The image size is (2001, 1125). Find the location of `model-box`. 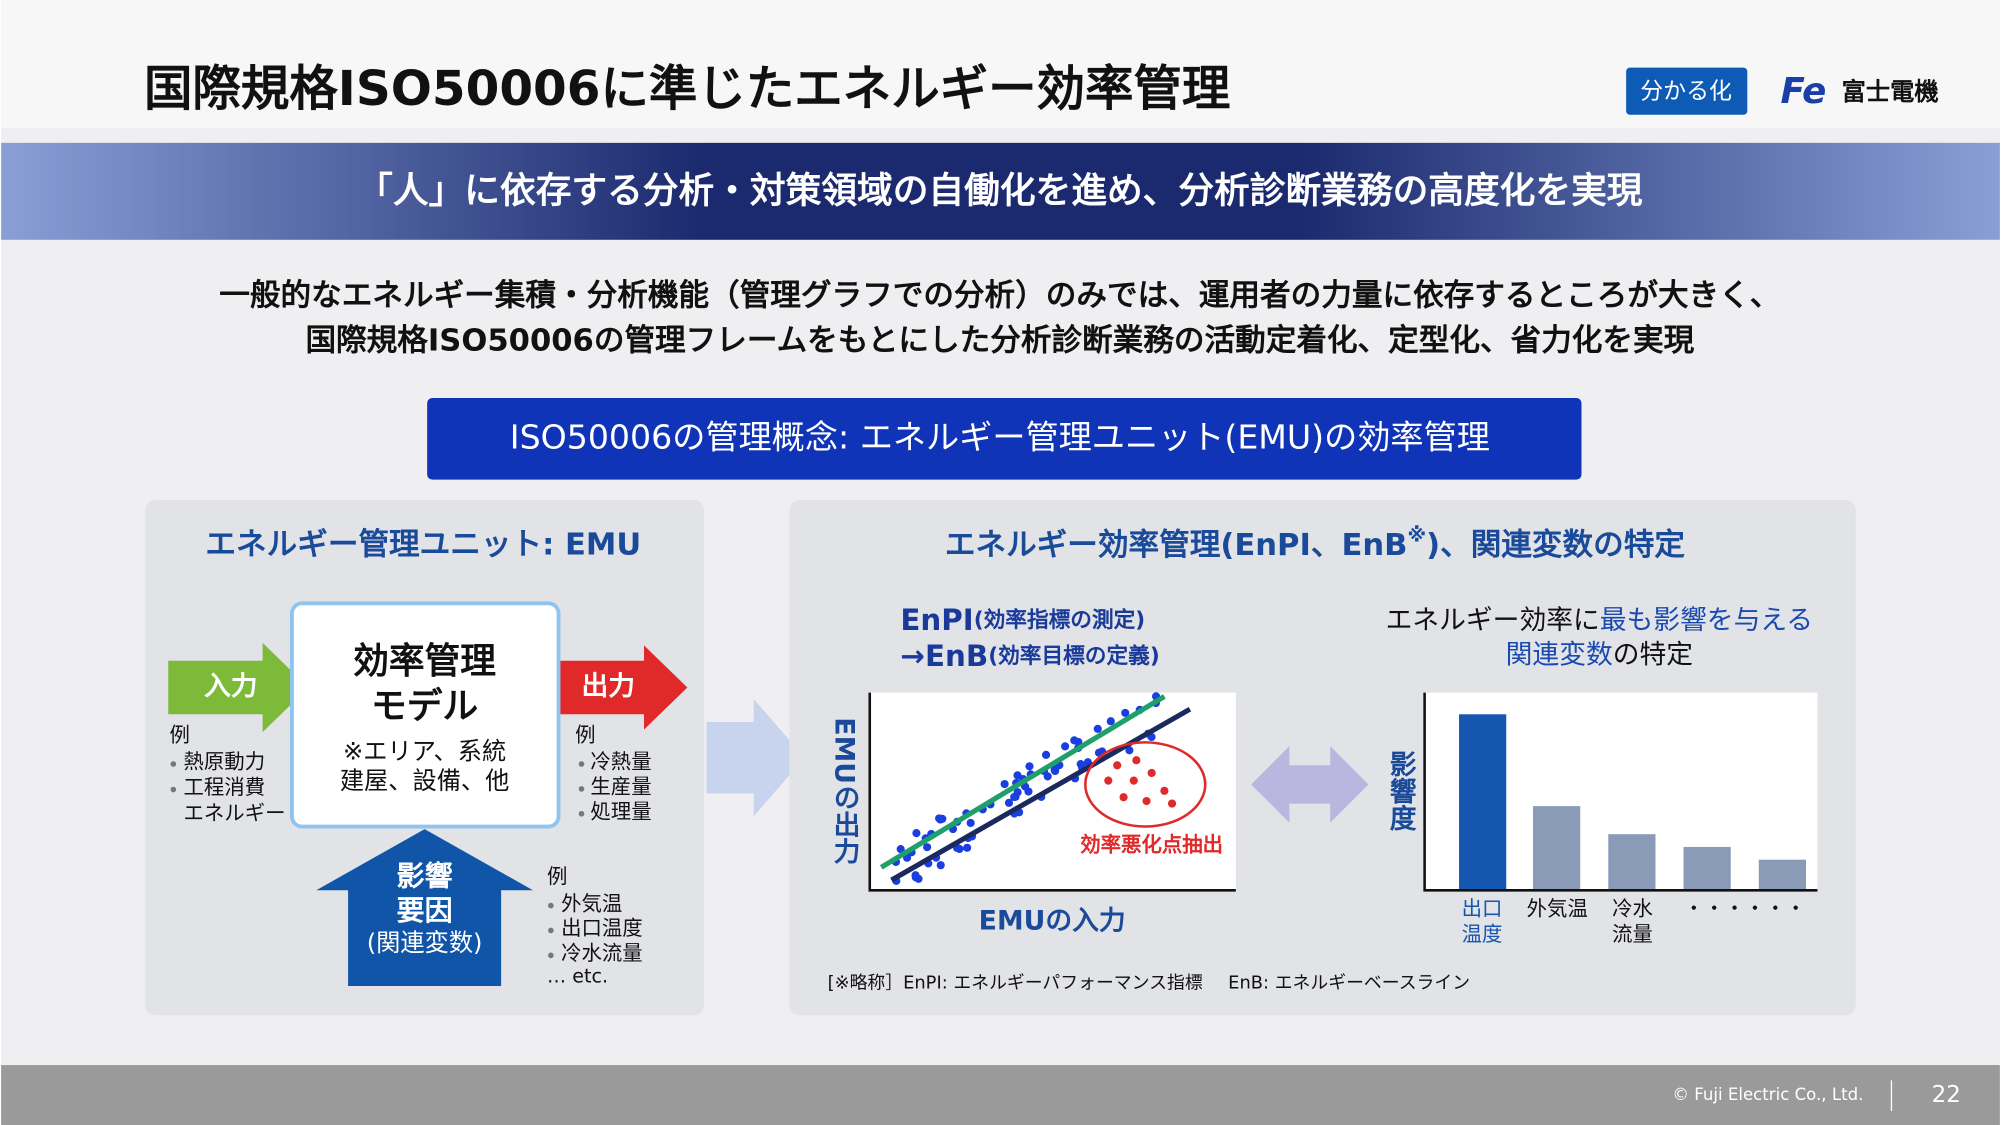

model-box is located at coordinates (425, 715).